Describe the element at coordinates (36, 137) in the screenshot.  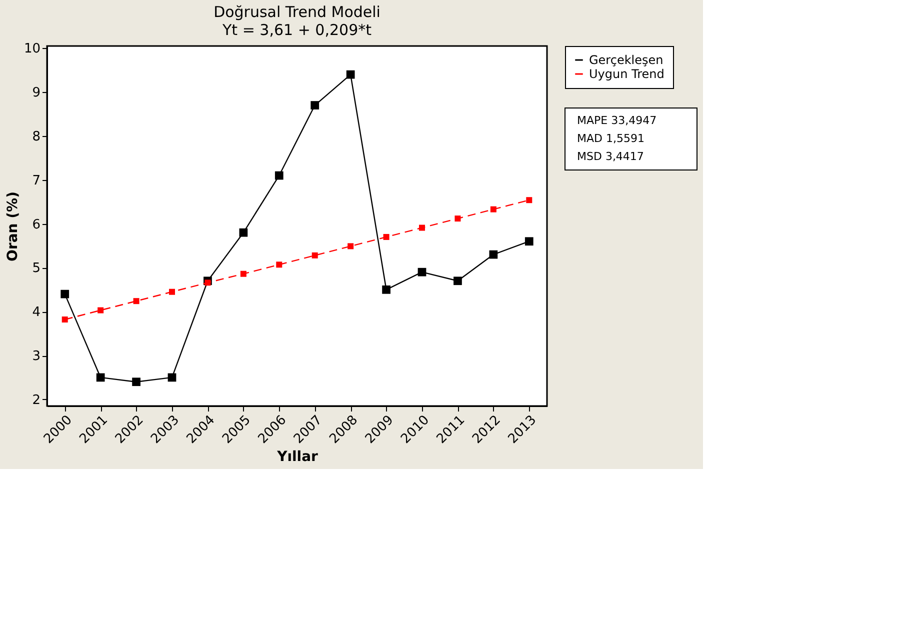
I see `y-tick-label: 8` at that location.